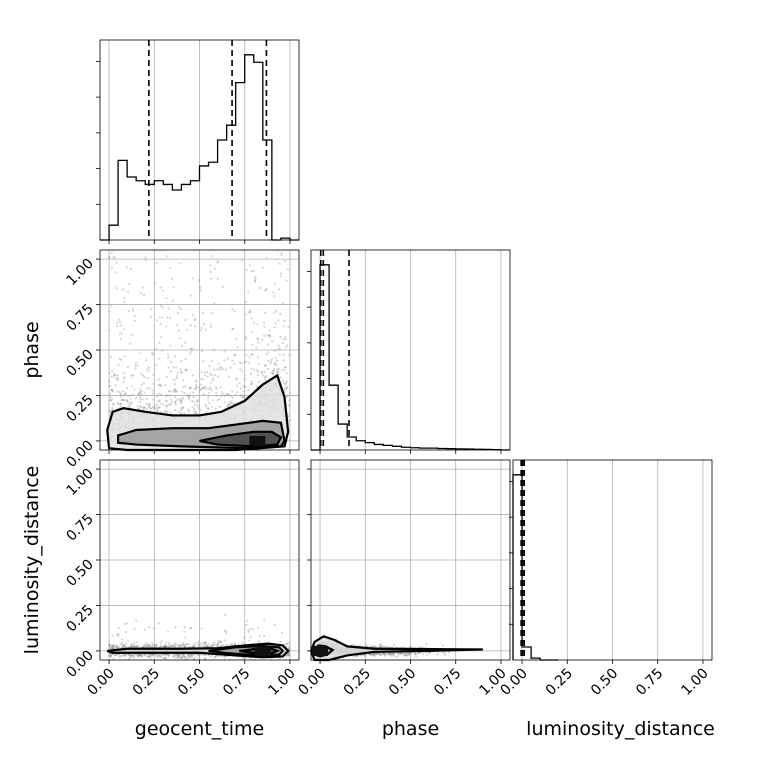 Image resolution: width=760 pixels, height=760 pixels. What do you see at coordinates (236, 682) in the screenshot?
I see `x-tick-label: 0.75` at bounding box center [236, 682].